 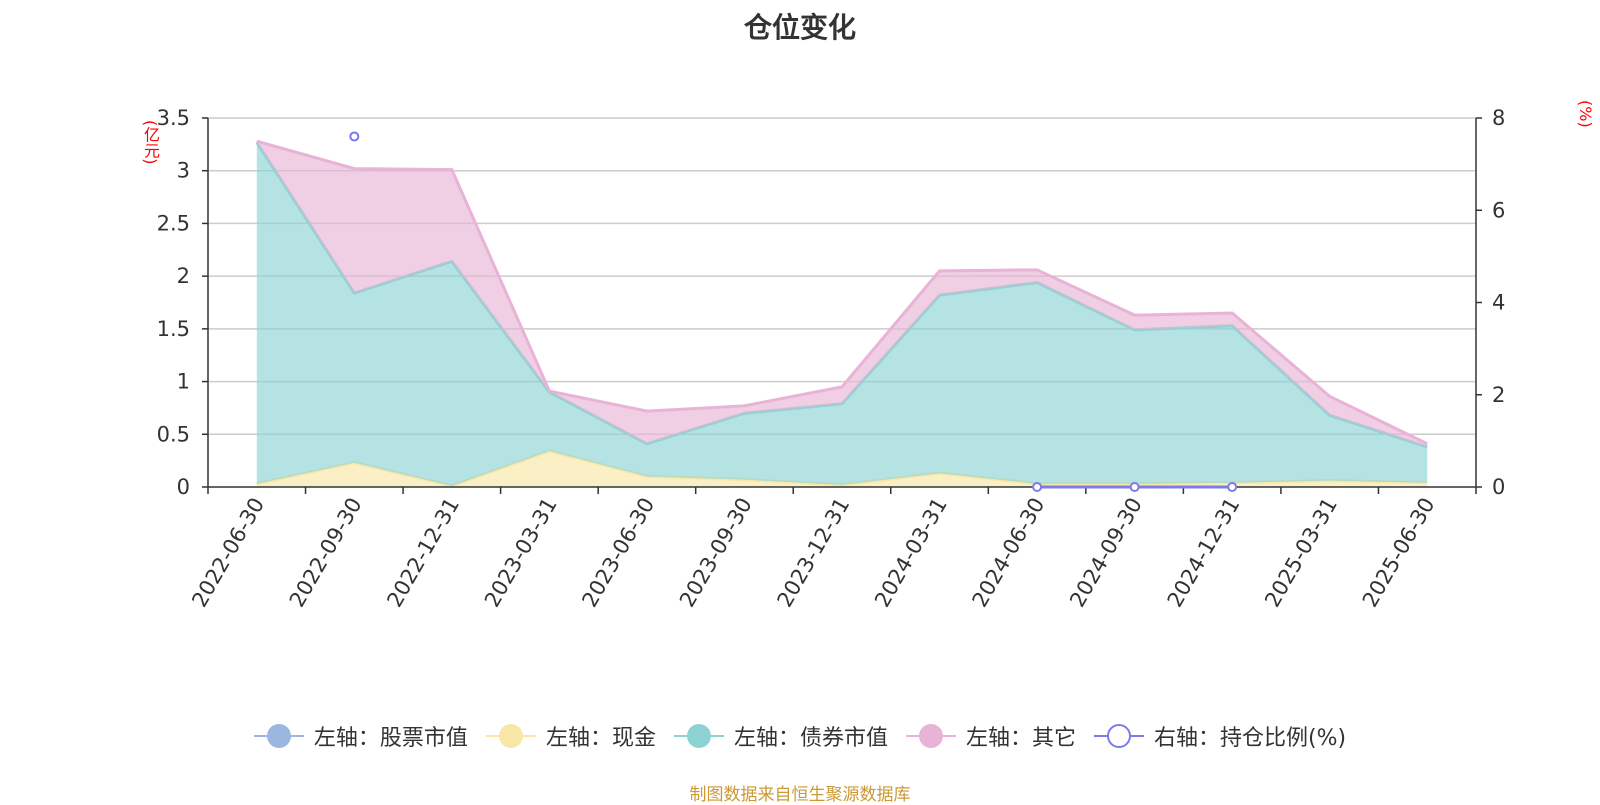 I want to click on x-tick-label: 2024-12-31, so click(x=1204, y=553).